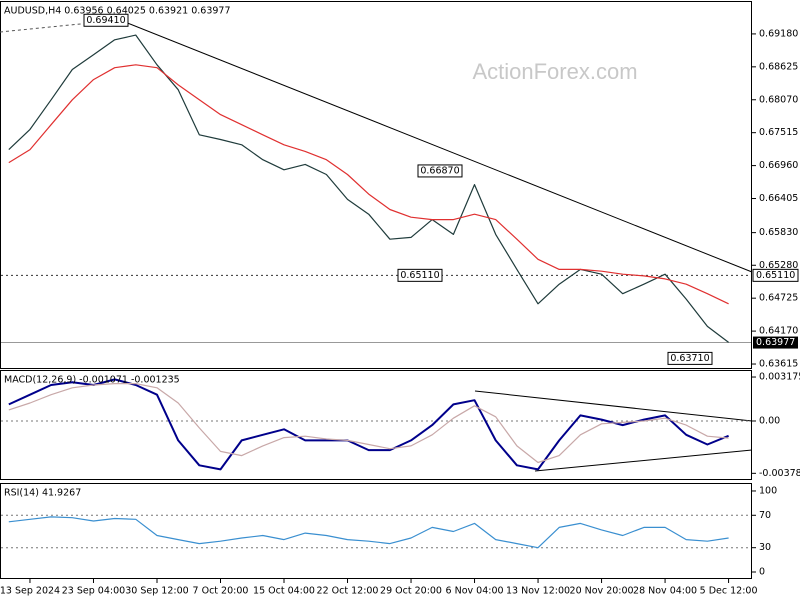 This screenshot has height=600, width=800. Describe the element at coordinates (768, 490) in the screenshot. I see `y-tick-label: 100` at that location.